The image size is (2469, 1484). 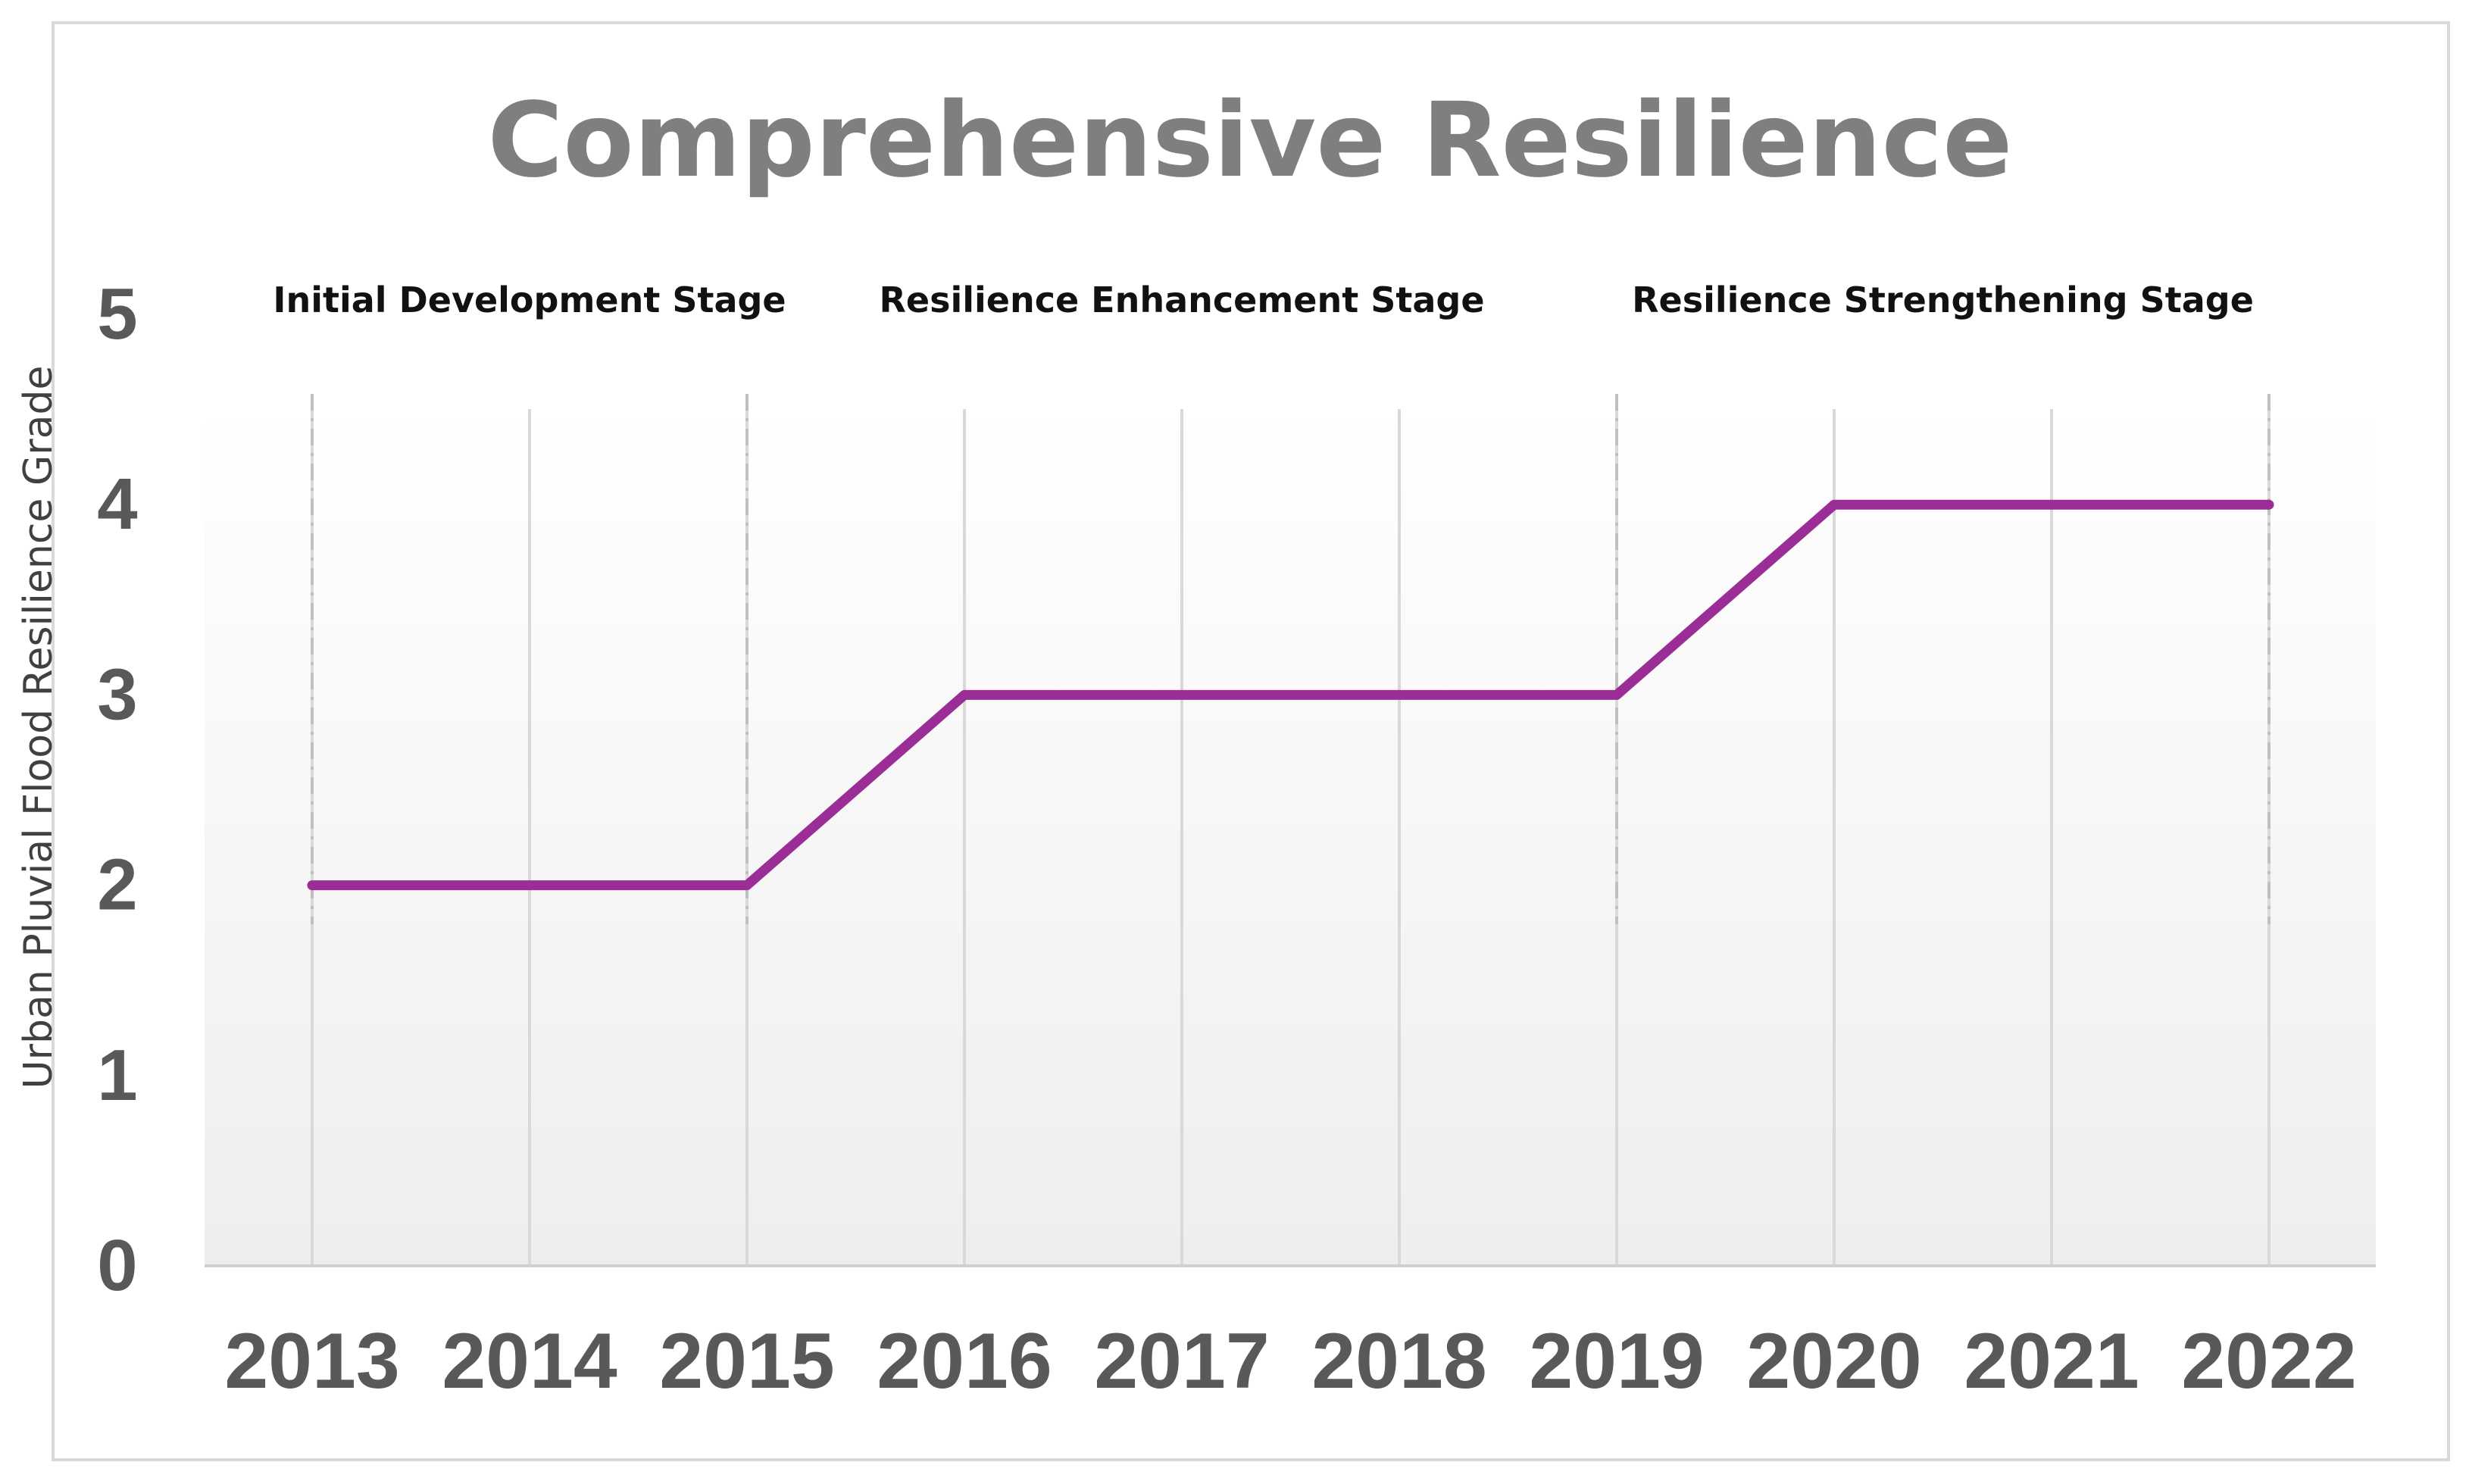 What do you see at coordinates (1181, 1361) in the screenshot?
I see `x-tick-label-2017: 2017` at bounding box center [1181, 1361].